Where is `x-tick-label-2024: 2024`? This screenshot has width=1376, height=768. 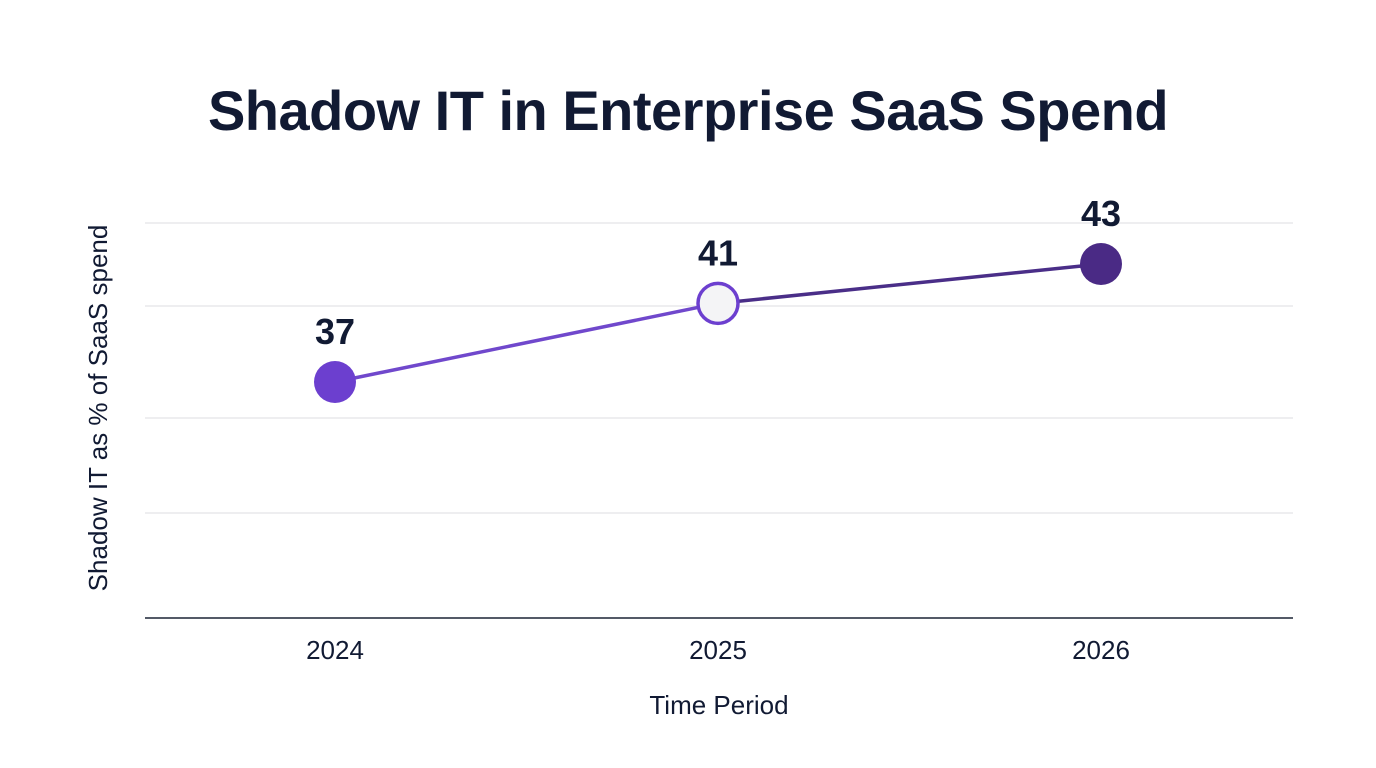 x-tick-label-2024: 2024 is located at coordinates (335, 650).